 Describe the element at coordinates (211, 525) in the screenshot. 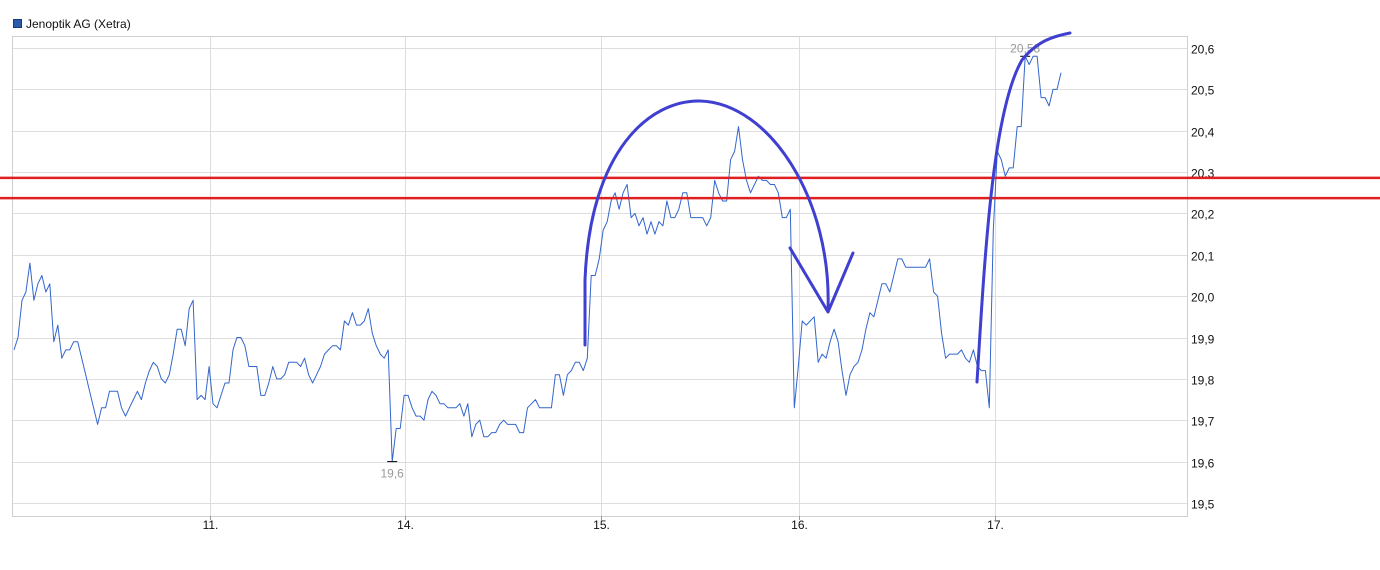

I see `x-tick-label: 11.` at that location.